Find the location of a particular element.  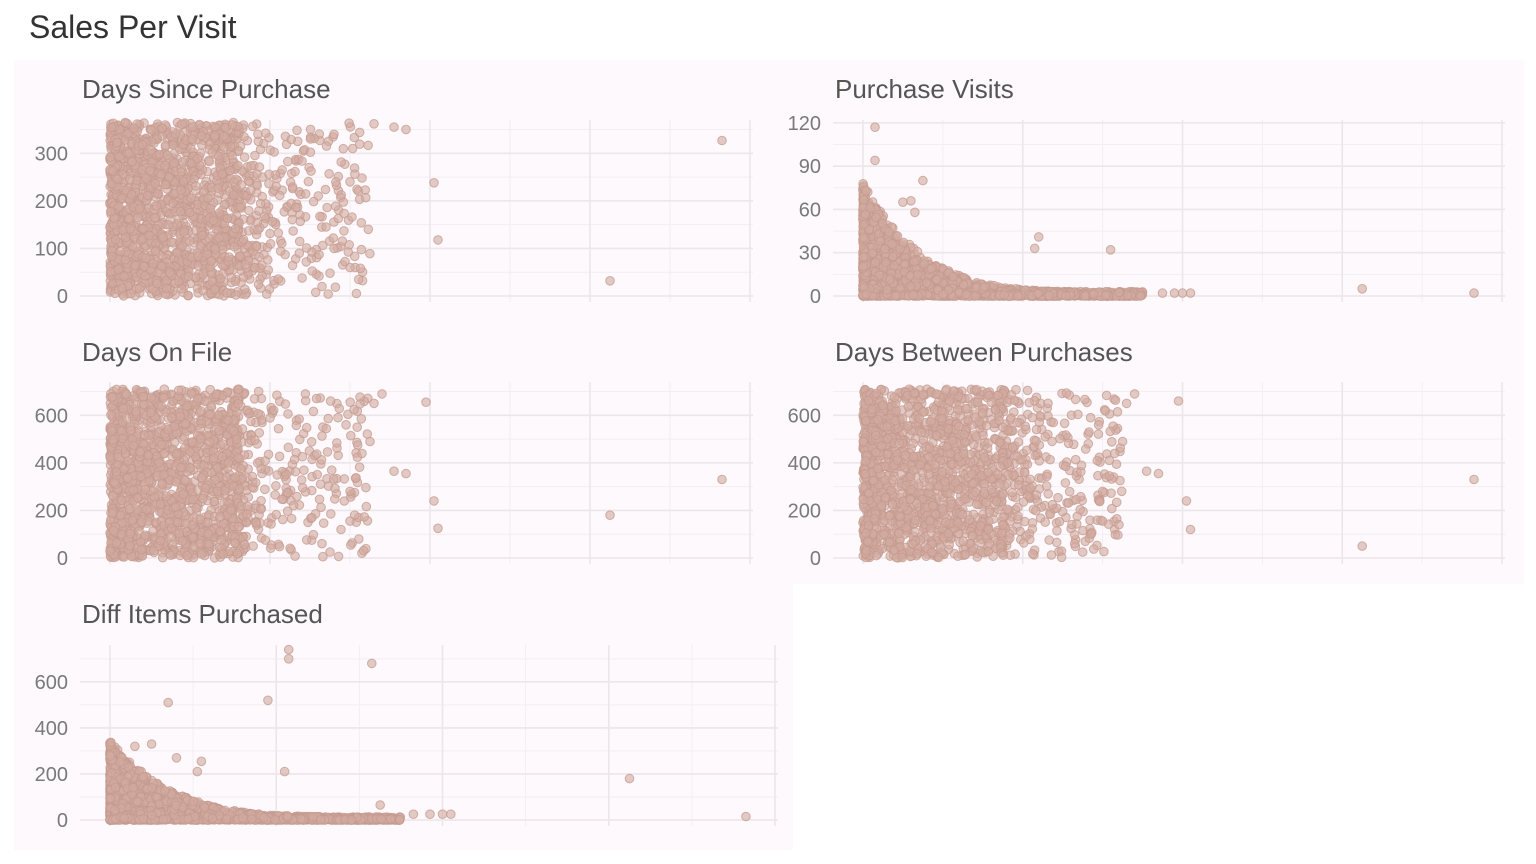

y-tick-label: 600 is located at coordinates (51, 416).